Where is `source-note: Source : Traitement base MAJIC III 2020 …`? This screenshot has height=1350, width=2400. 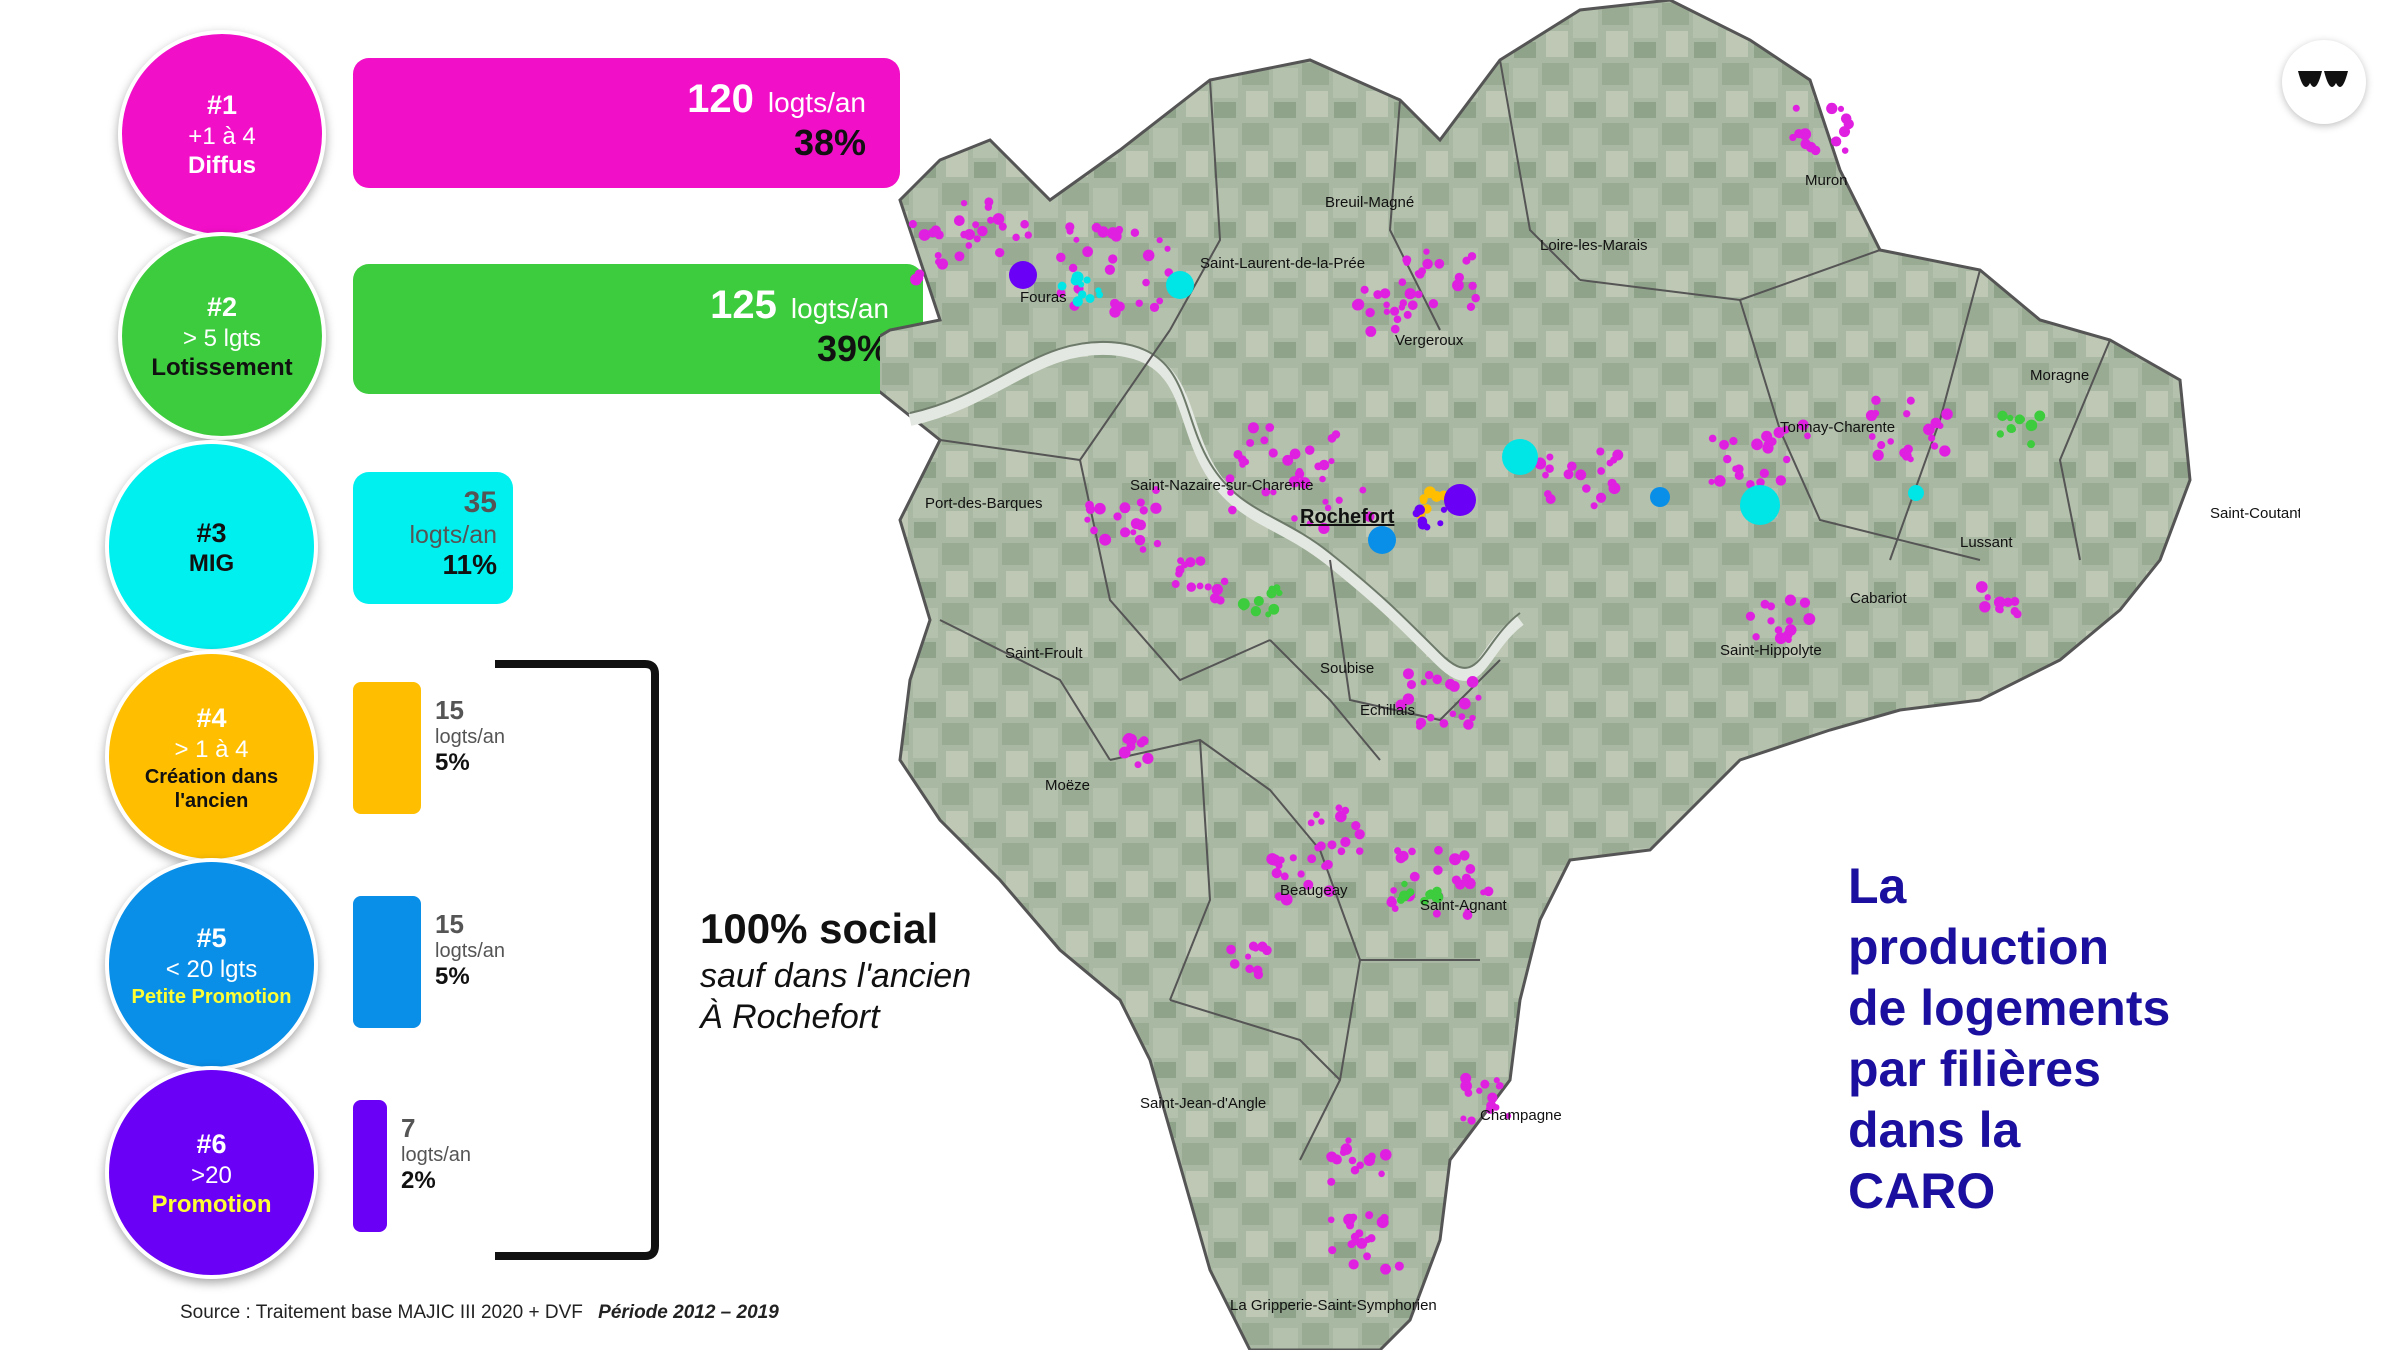 source-note: Source : Traitement base MAJIC III 2020 … is located at coordinates (479, 1313).